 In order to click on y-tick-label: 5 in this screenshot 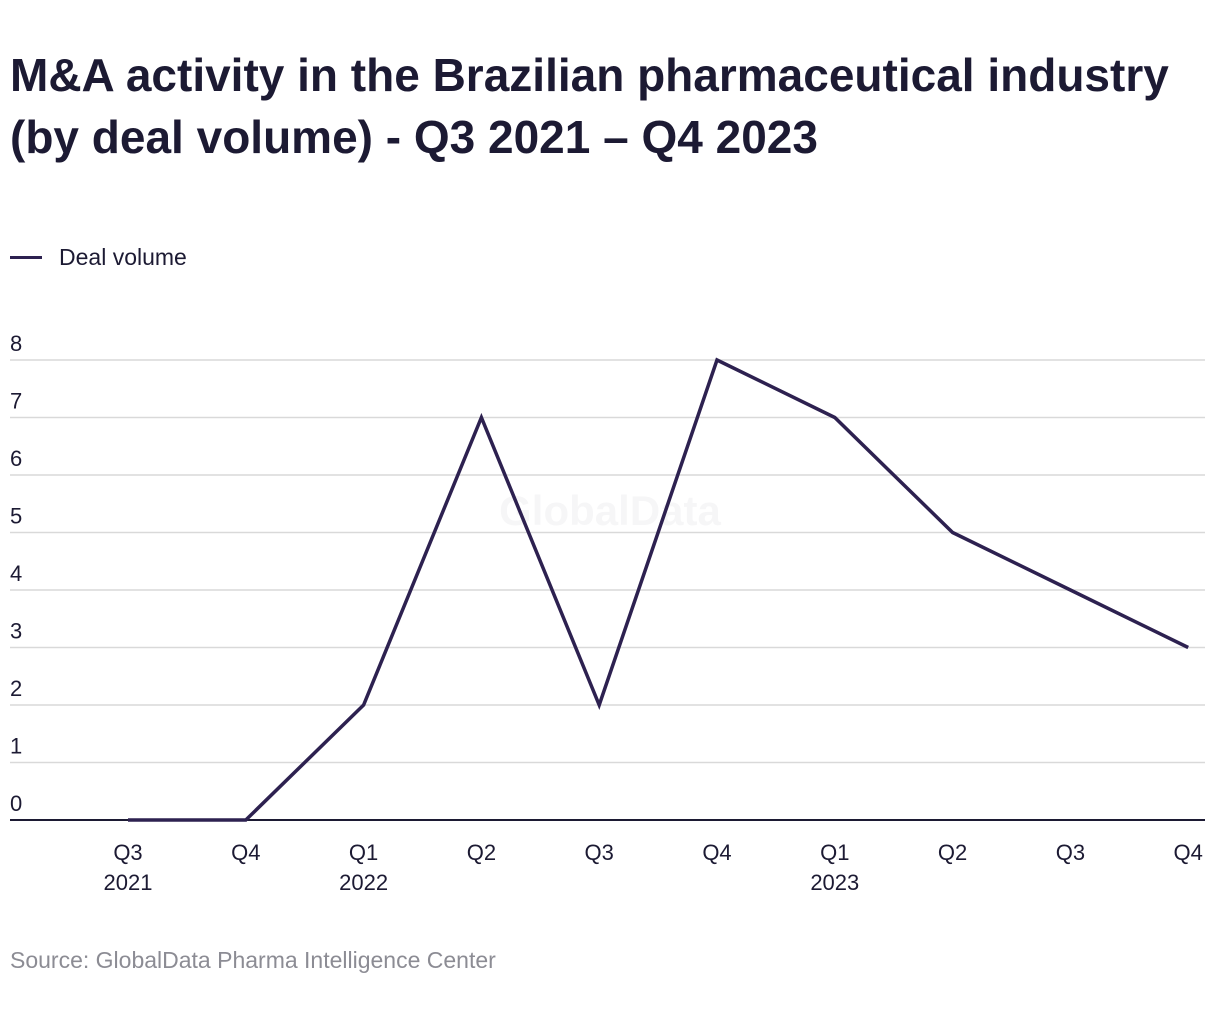, I will do `click(16, 516)`.